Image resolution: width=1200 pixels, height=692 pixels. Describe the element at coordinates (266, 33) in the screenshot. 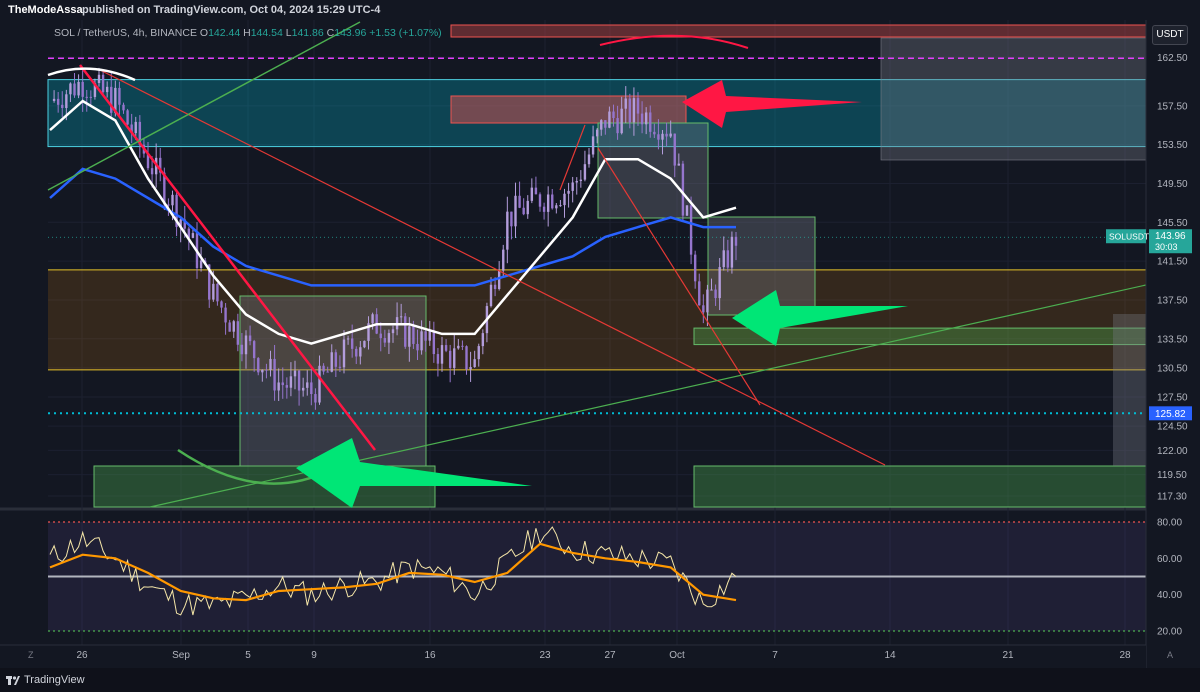

I see `high-value: 144.54` at that location.